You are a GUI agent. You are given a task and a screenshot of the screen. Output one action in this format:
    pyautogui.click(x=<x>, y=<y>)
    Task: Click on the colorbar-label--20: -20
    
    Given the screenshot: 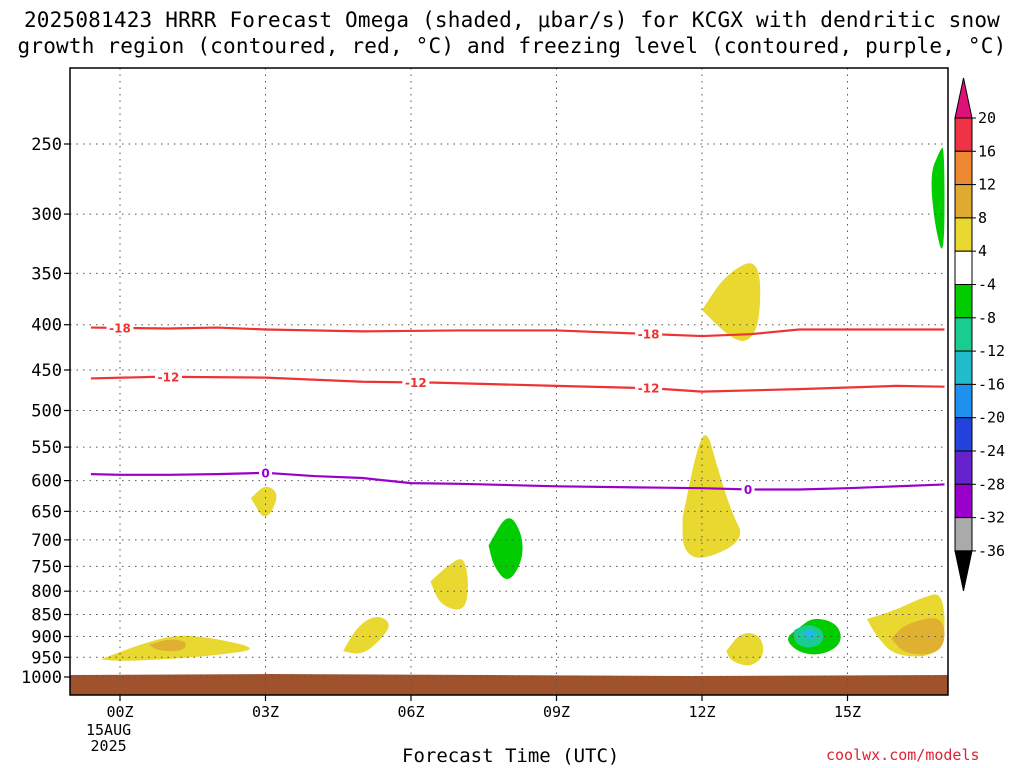 What is the action you would take?
    pyautogui.click(x=991, y=418)
    